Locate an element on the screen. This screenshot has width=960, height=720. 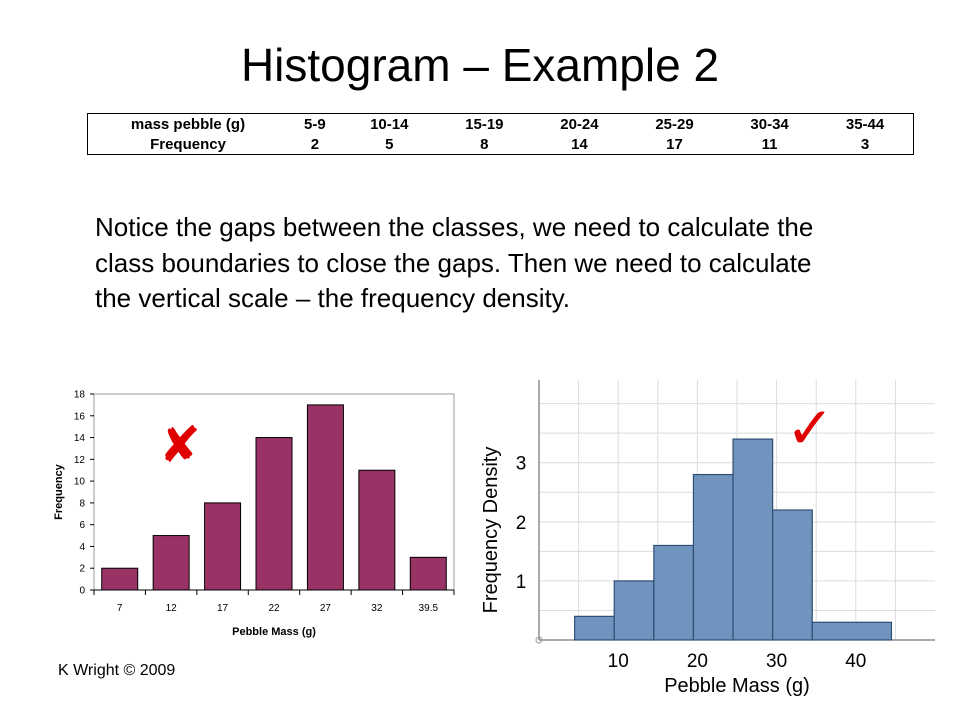
table-cell-frequency: 3 is located at coordinates (865, 144).